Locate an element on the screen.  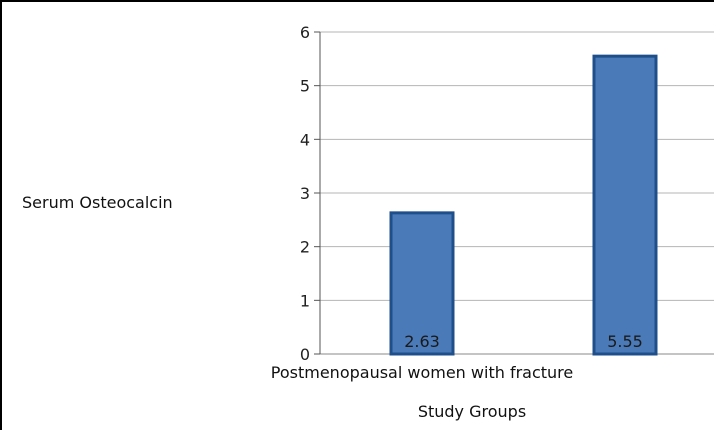
bar-data-label: 5.55 is located at coordinates (625, 341).